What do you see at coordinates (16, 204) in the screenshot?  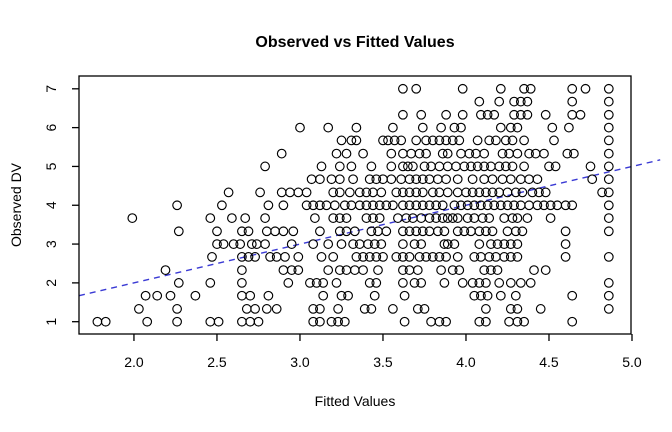 I see `y-axis-label: Observed DV` at bounding box center [16, 204].